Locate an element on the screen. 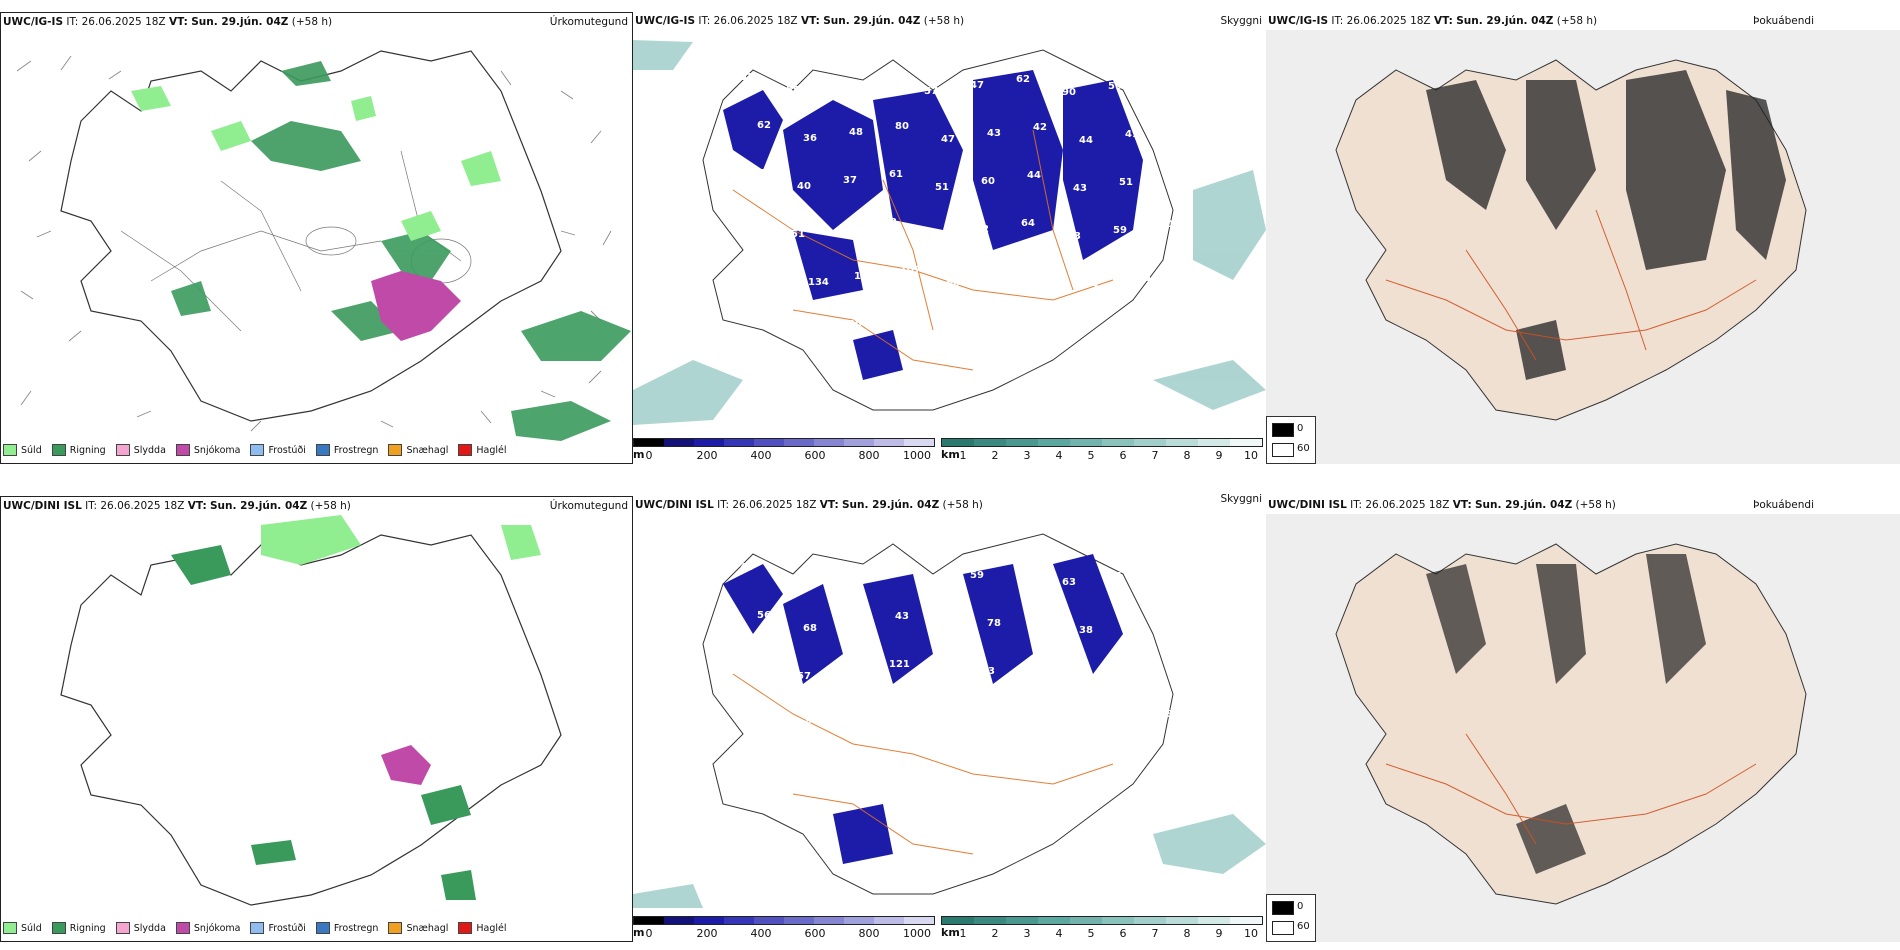 Image resolution: width=1900 pixels, height=950 pixels. visibility-value: 37 is located at coordinates (850, 180).